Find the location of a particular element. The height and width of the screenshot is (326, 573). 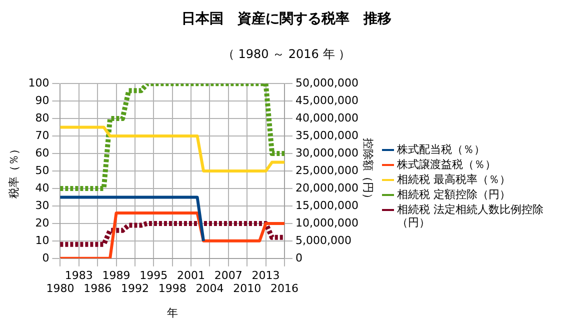

chart-subtitle: （ 1980 ～ 2016 年 ） is located at coordinates (286, 54).